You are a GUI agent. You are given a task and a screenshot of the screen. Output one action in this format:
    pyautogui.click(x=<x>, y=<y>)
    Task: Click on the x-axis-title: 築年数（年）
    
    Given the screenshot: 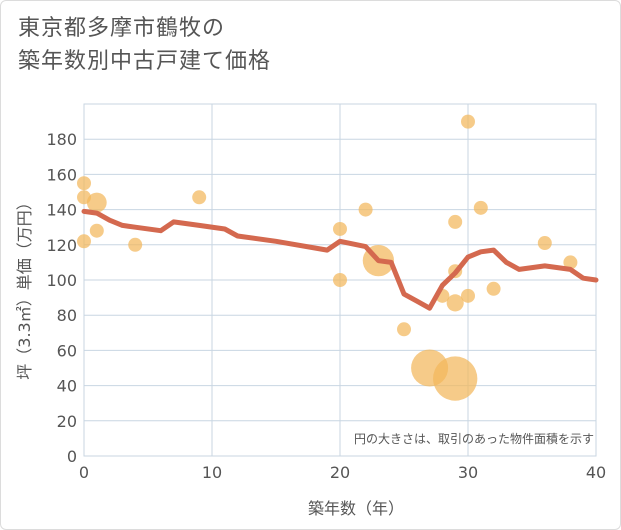 What is the action you would take?
    pyautogui.click(x=356, y=508)
    